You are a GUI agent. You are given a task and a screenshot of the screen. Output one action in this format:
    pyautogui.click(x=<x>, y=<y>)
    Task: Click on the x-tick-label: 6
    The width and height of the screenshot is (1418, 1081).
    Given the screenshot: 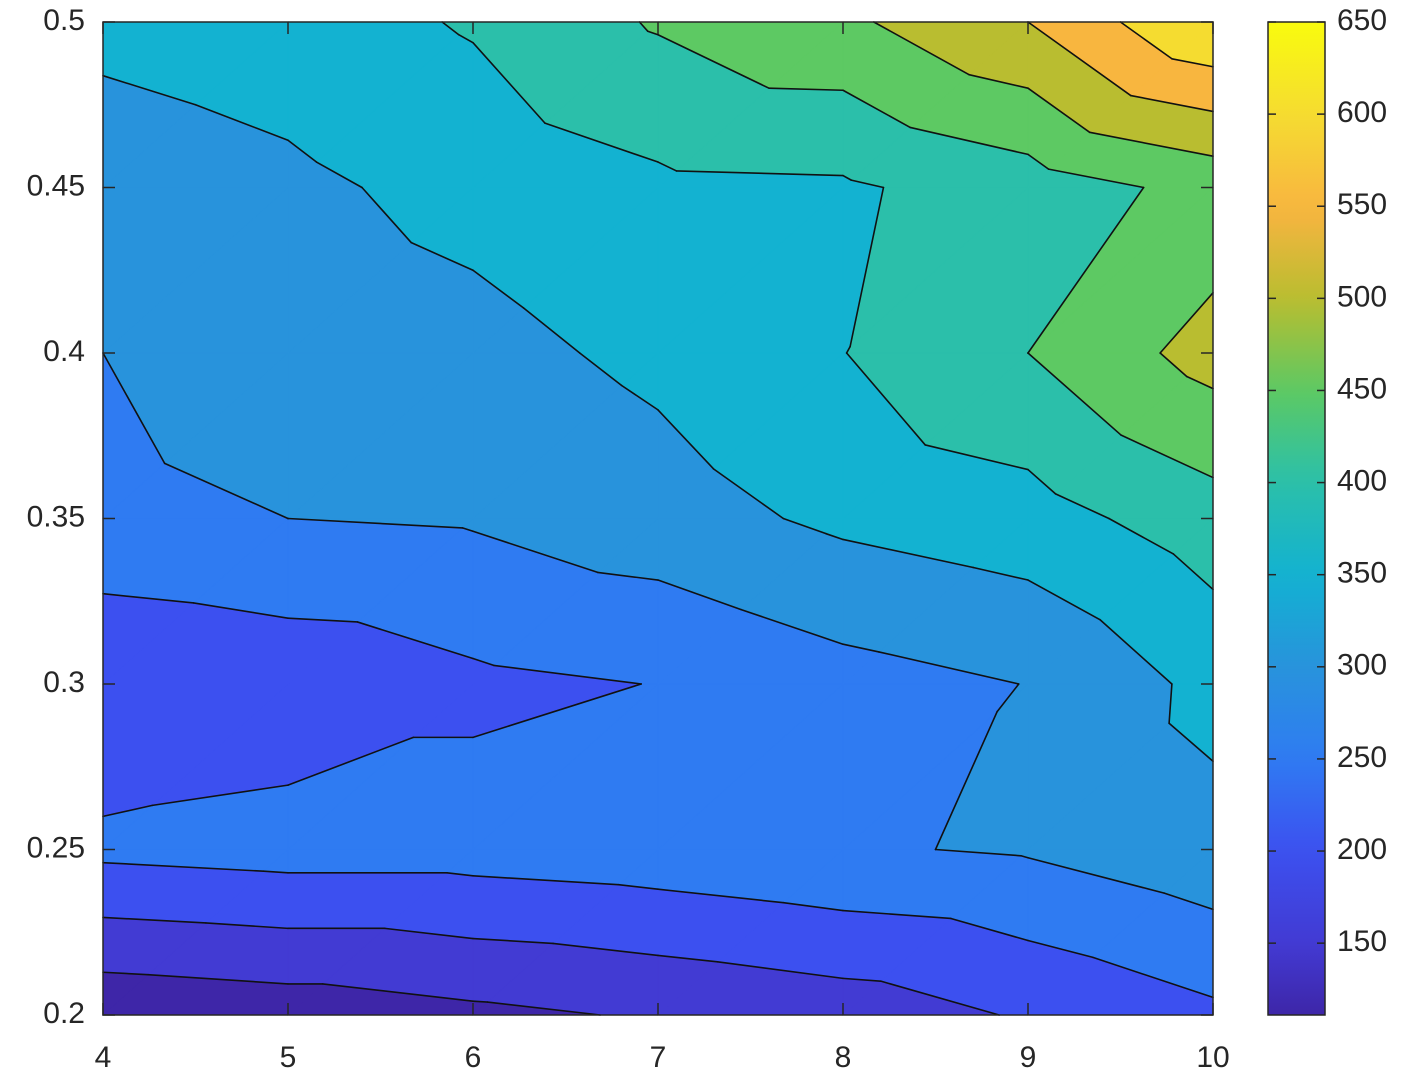 What is the action you would take?
    pyautogui.click(x=473, y=1057)
    